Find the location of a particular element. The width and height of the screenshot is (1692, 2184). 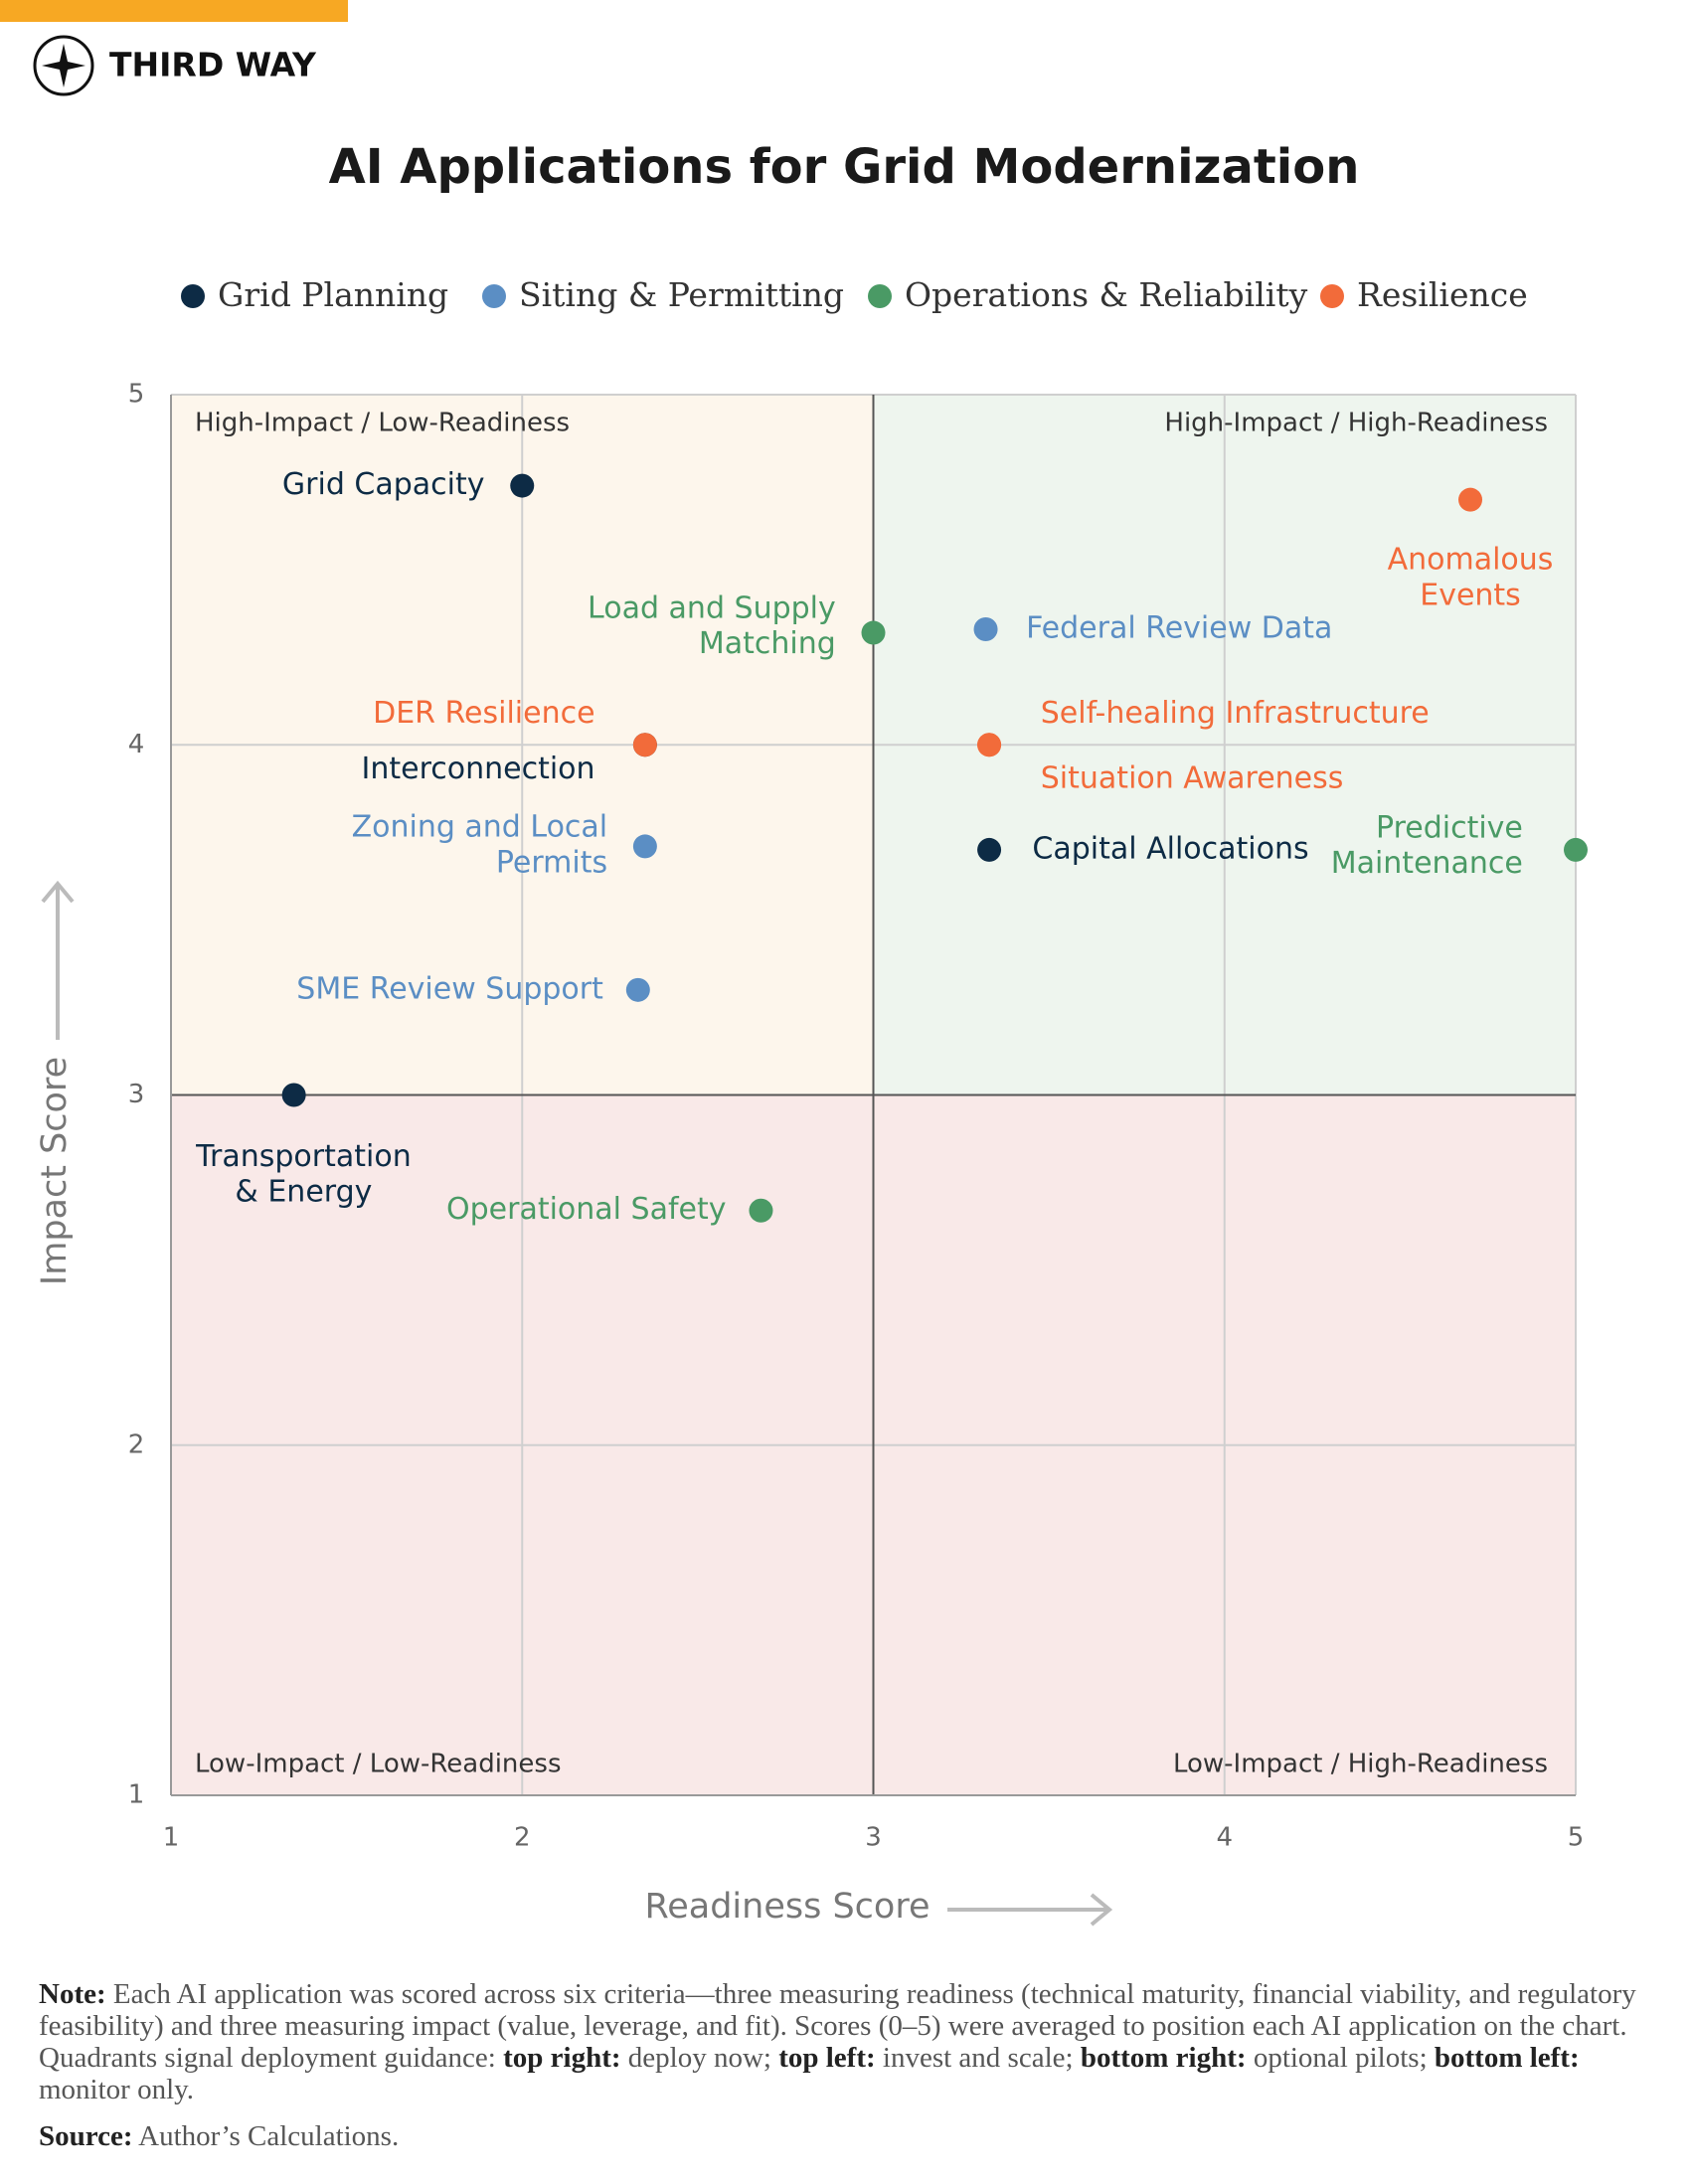

point-label: Maintenance is located at coordinates (1427, 863).